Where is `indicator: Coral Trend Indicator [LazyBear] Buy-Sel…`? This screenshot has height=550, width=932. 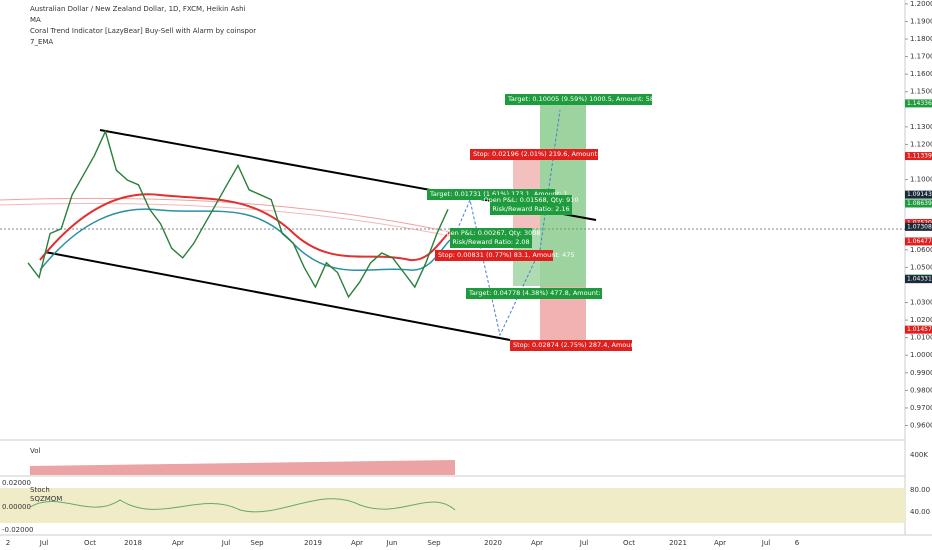 indicator: Coral Trend Indicator [LazyBear] Buy-Sel… is located at coordinates (143, 31).